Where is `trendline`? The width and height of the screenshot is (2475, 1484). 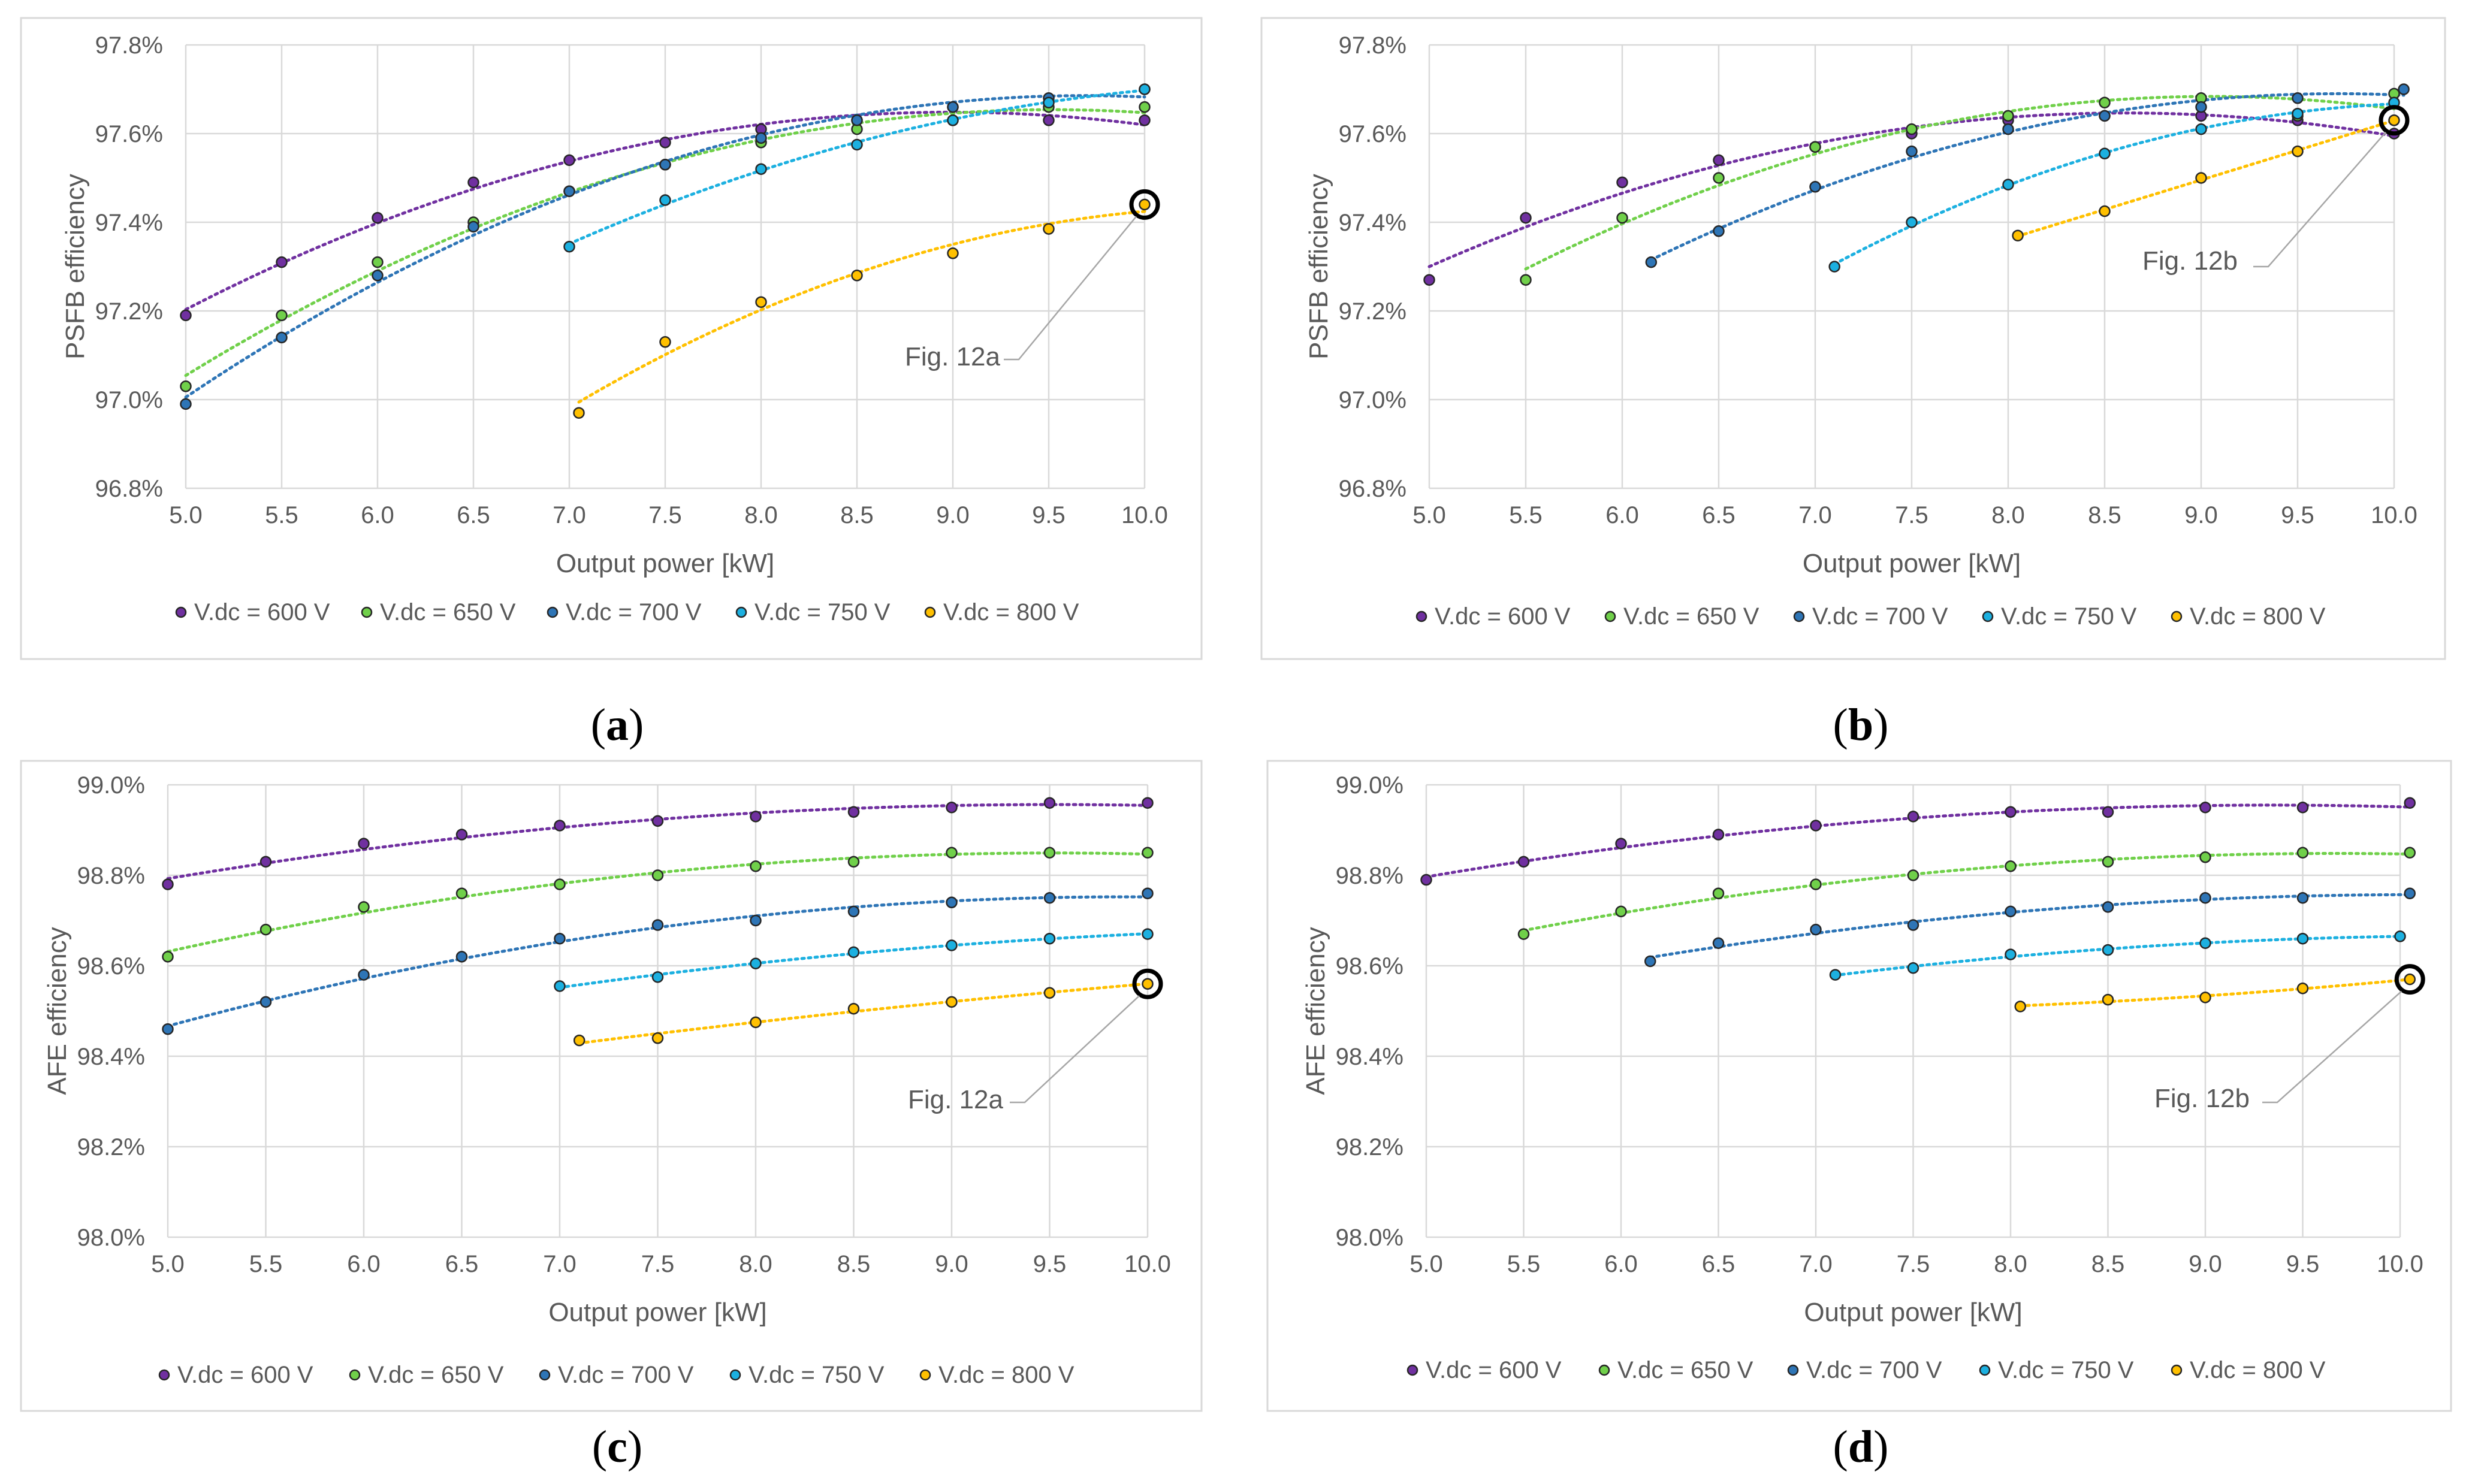
trendline is located at coordinates (2027, 177).